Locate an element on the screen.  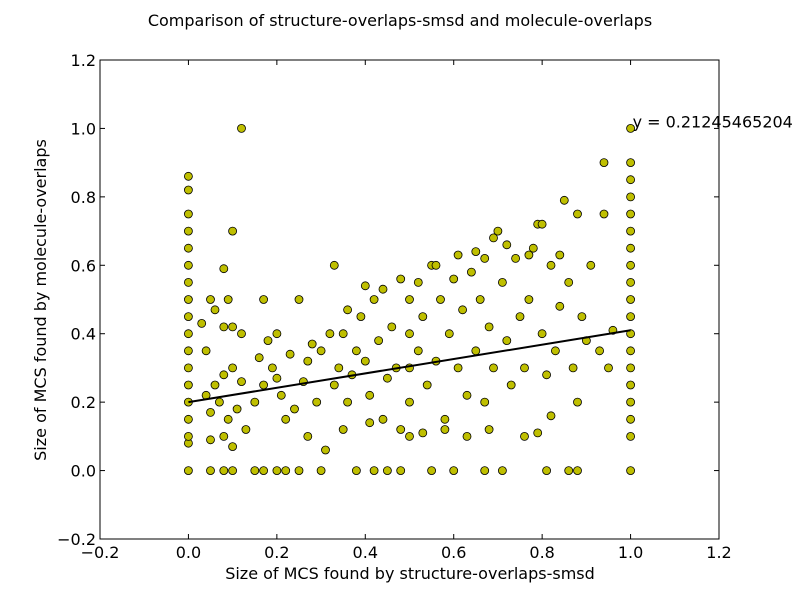
y-tick-label: 0.2 is located at coordinates (83, 402).